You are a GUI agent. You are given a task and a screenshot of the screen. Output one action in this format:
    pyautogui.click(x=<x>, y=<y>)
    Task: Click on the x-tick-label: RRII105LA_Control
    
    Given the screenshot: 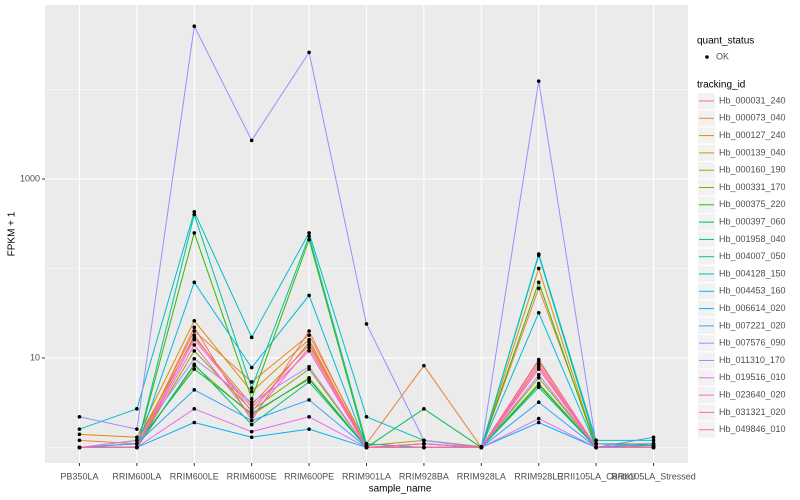 What is the action you would take?
    pyautogui.click(x=596, y=476)
    